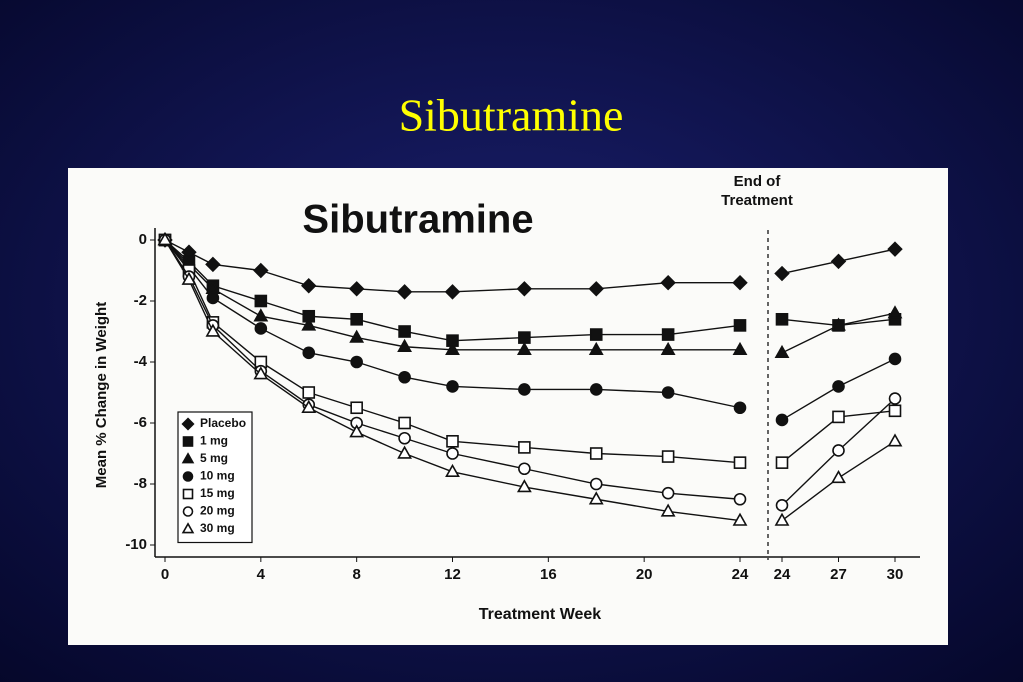 The image size is (1023, 682). I want to click on y-tick-label: -8, so click(140, 483).